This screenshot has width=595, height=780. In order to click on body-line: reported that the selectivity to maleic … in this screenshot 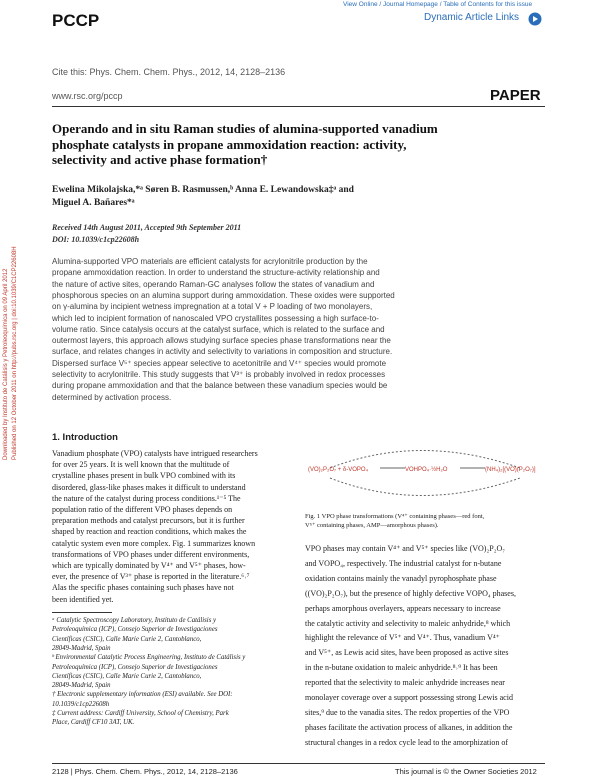, I will do `click(405, 683)`.